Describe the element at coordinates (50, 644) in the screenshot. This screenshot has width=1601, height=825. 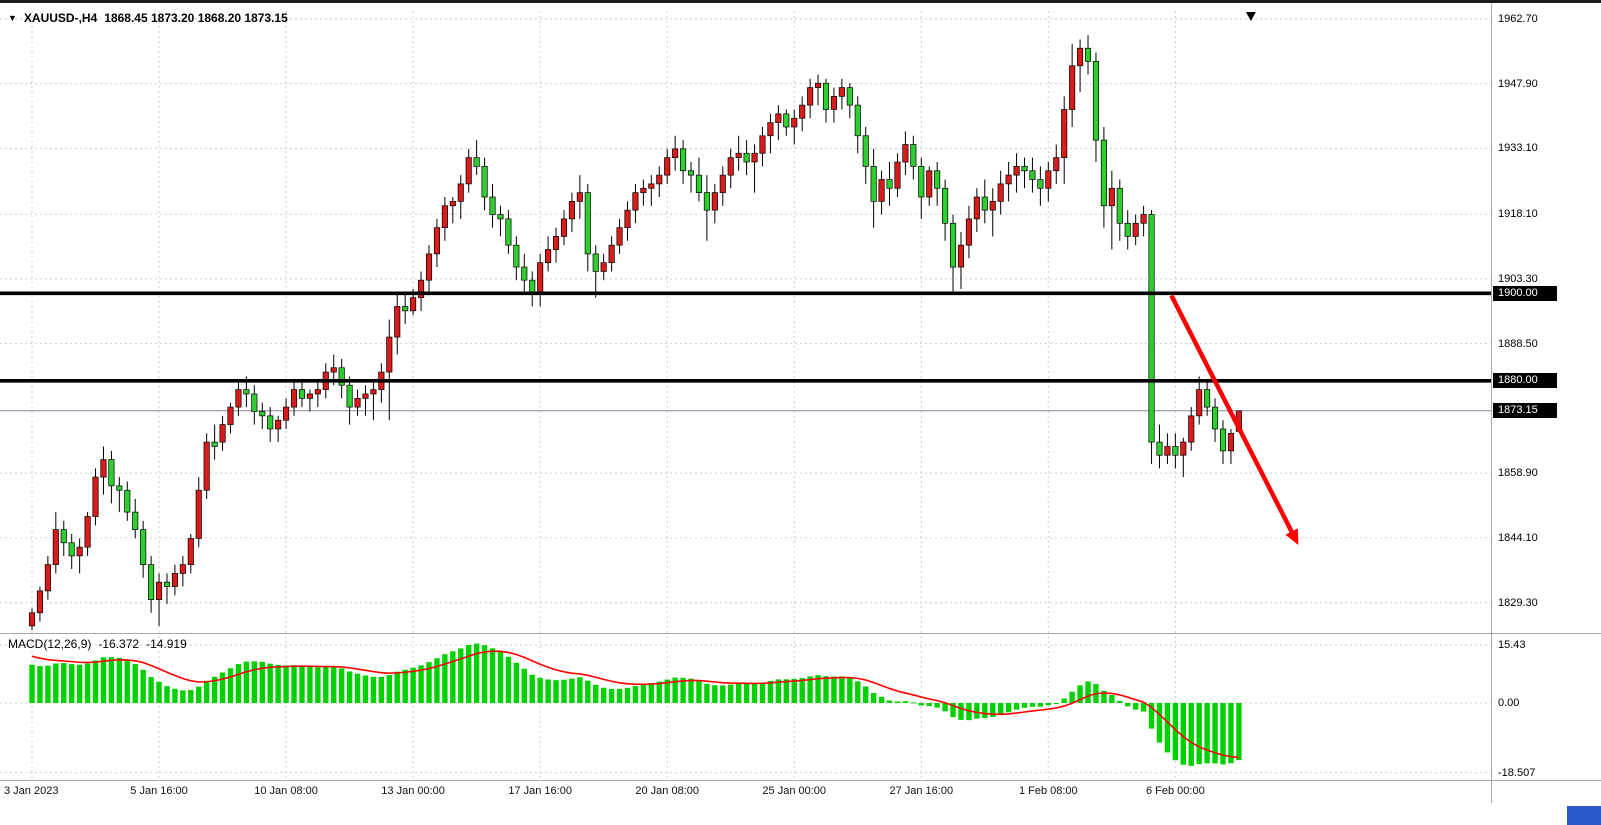
I see `macd-title: MACD(12,26,9)` at that location.